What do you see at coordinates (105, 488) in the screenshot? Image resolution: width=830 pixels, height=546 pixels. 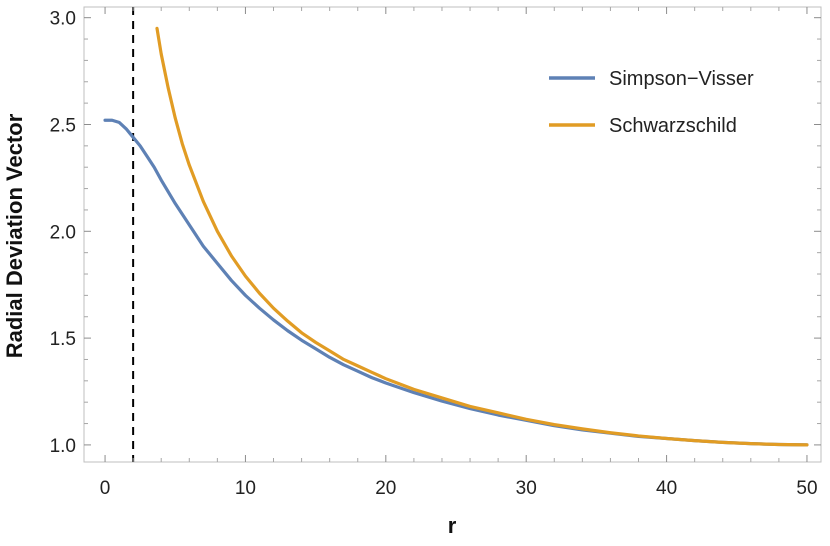 I see `x-tick-label: 0` at bounding box center [105, 488].